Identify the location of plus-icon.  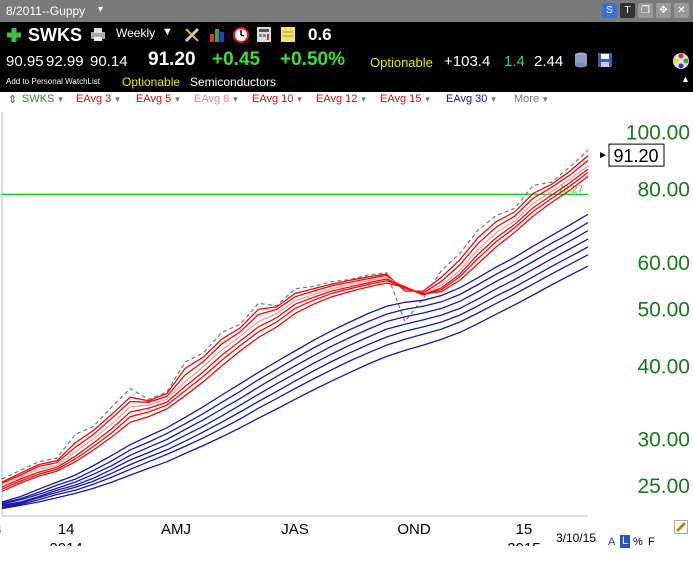
(14, 35).